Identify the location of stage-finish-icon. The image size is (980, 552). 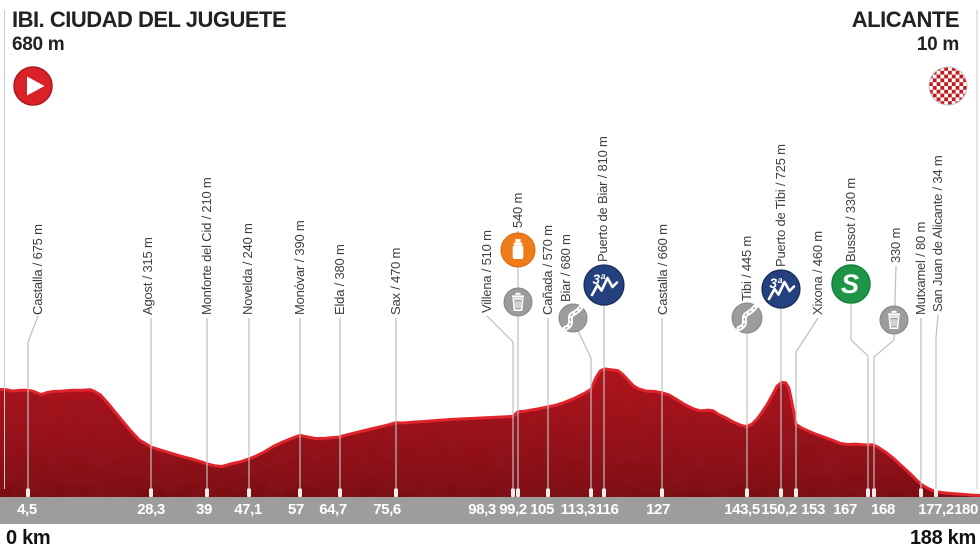
(948, 86).